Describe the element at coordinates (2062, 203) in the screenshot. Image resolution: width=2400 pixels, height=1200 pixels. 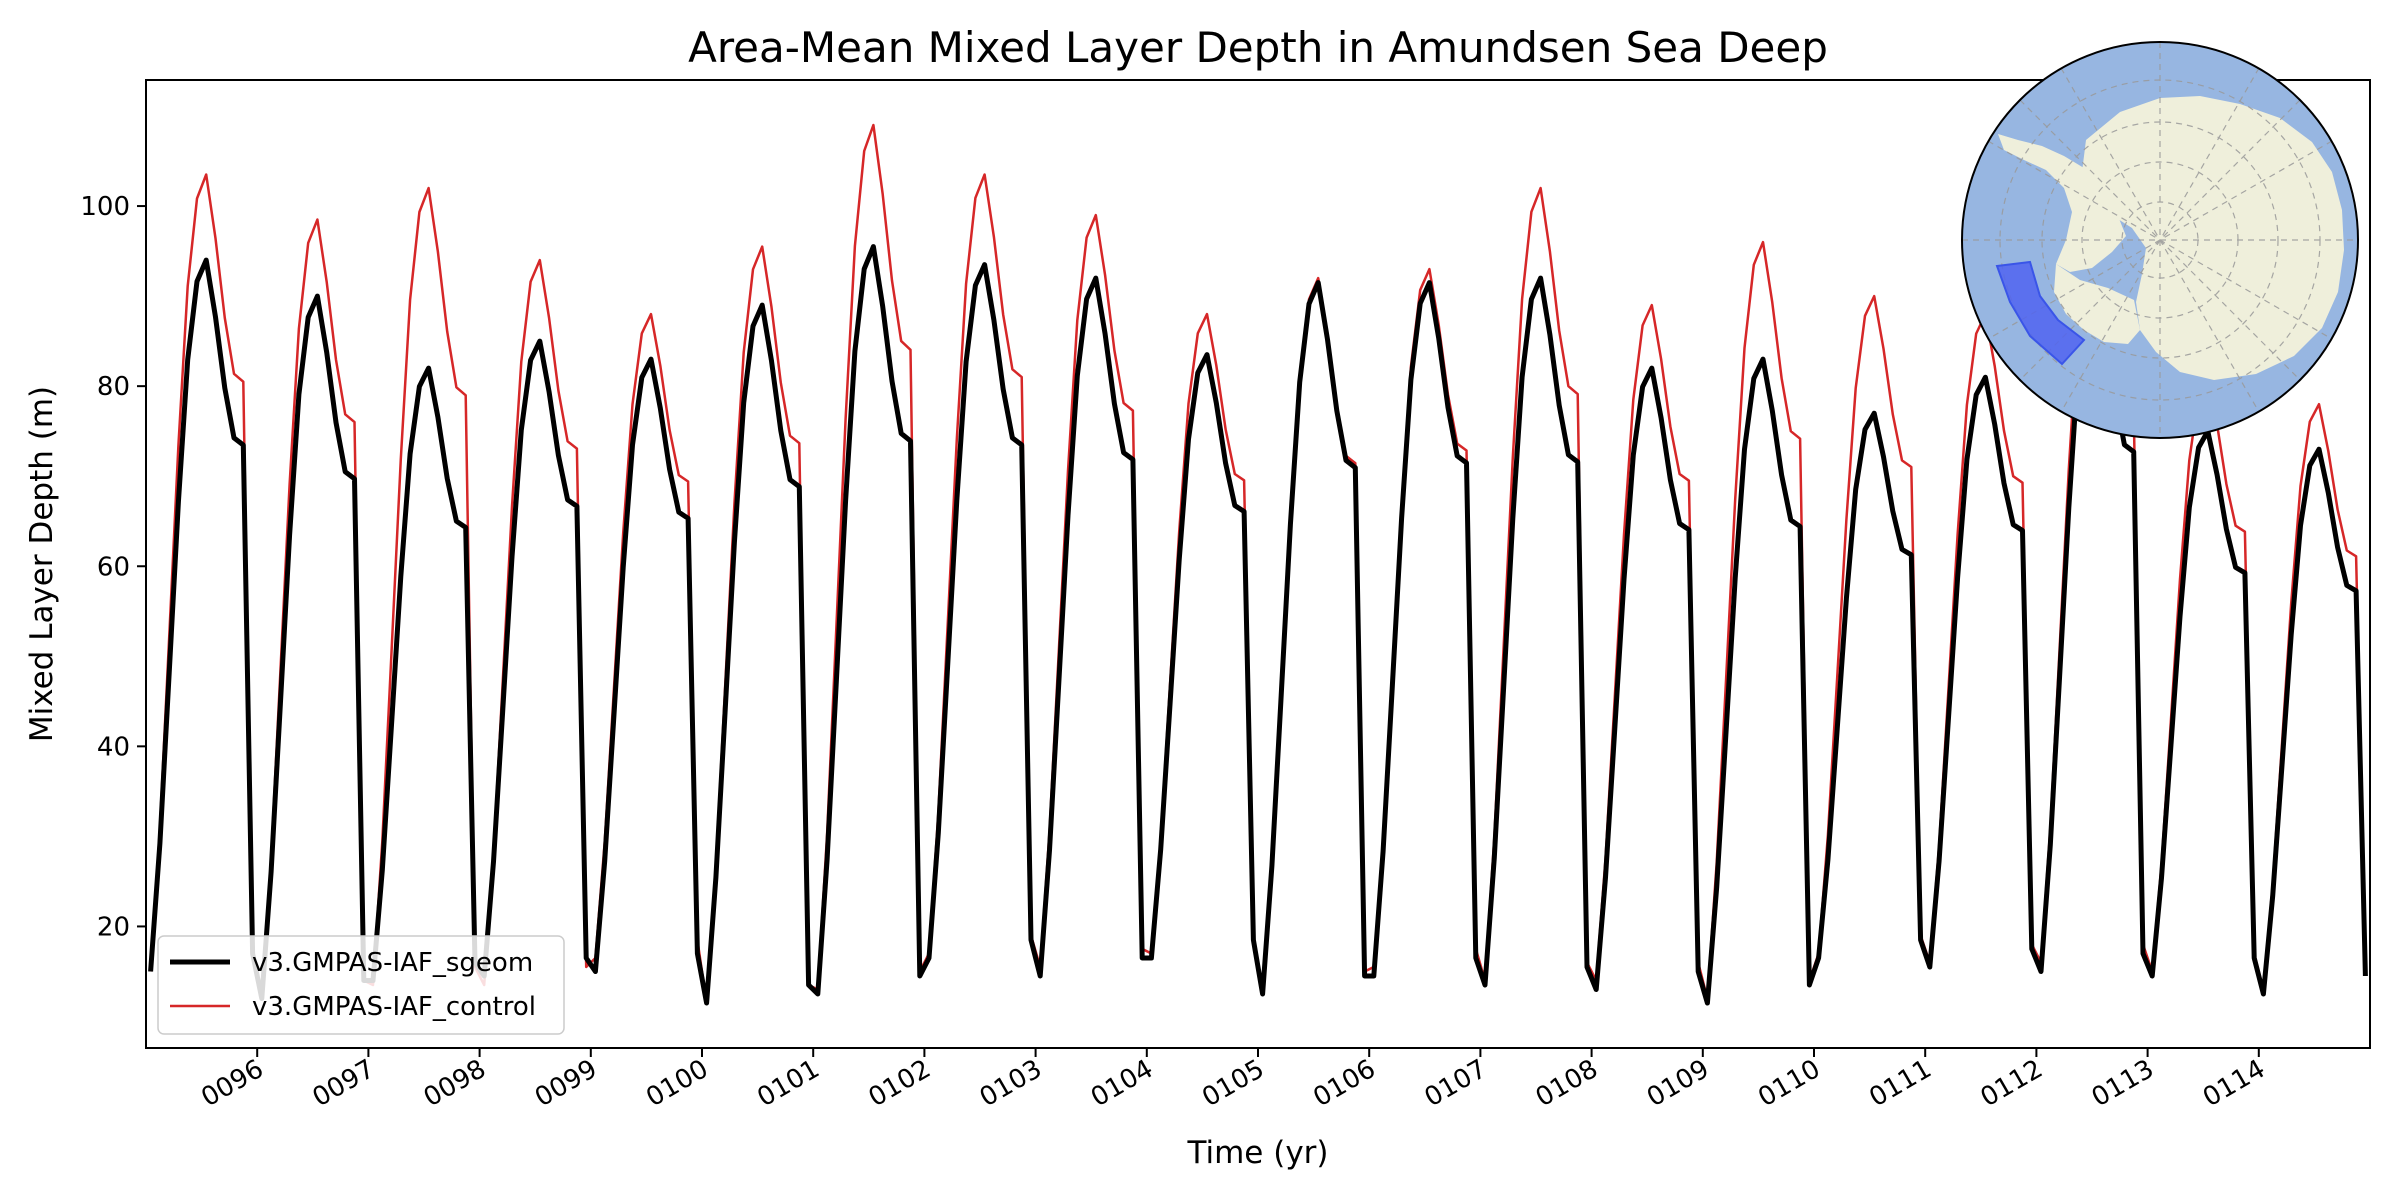
I see `antarctic-peninsula` at that location.